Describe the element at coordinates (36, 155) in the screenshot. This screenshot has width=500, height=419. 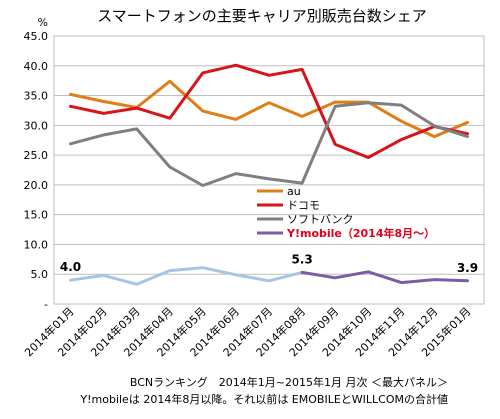
I see `y-tick-label: 25.0` at that location.